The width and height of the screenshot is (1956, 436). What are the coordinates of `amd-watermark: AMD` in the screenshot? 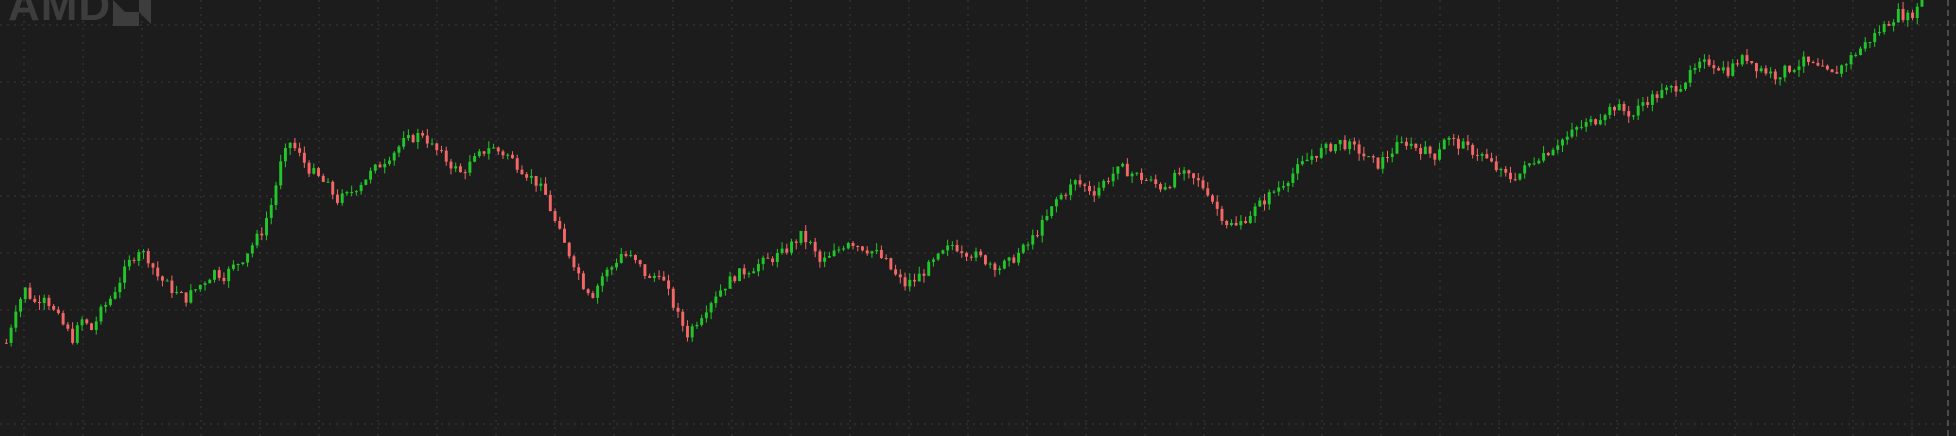 It's located at (80, 15).